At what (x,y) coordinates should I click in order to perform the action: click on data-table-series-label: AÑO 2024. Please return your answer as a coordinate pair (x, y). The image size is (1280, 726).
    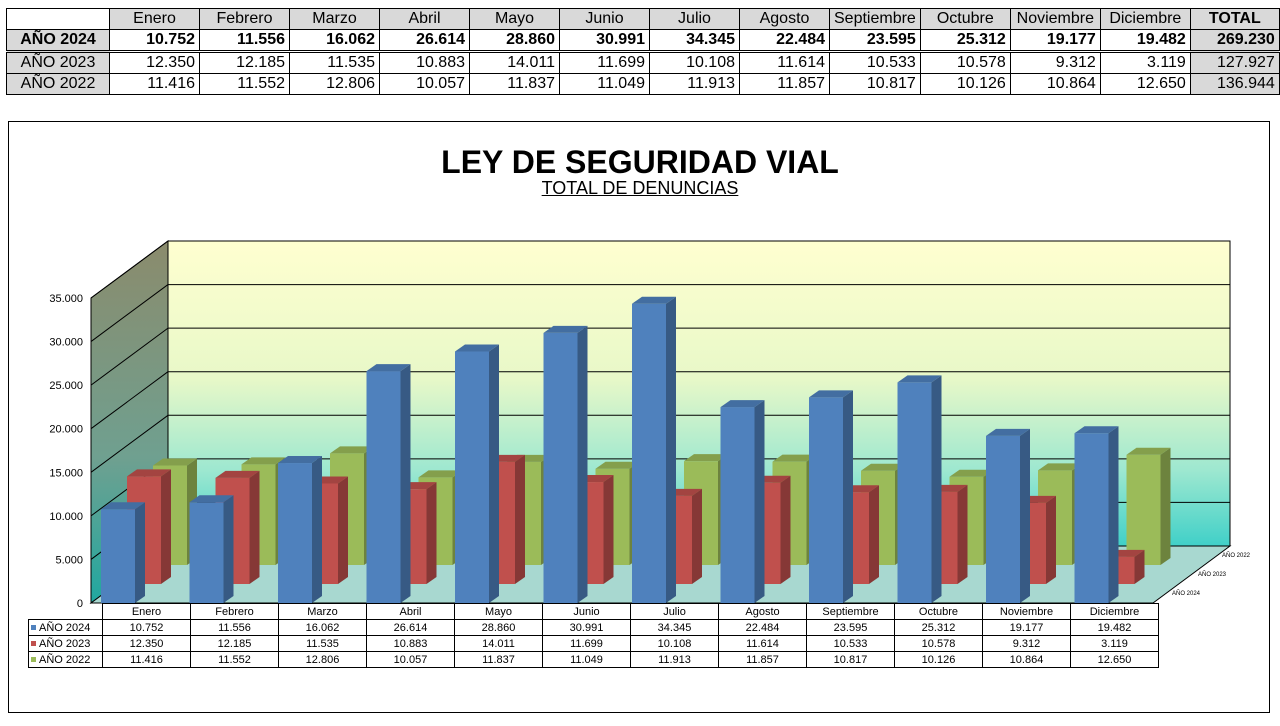
    Looking at the image, I should click on (65, 627).